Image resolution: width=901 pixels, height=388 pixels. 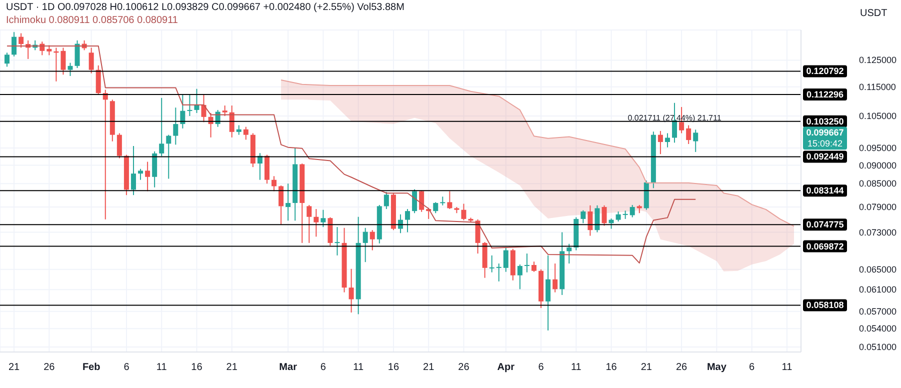 What do you see at coordinates (288, 367) in the screenshot?
I see `x-tick-label: Mar` at bounding box center [288, 367].